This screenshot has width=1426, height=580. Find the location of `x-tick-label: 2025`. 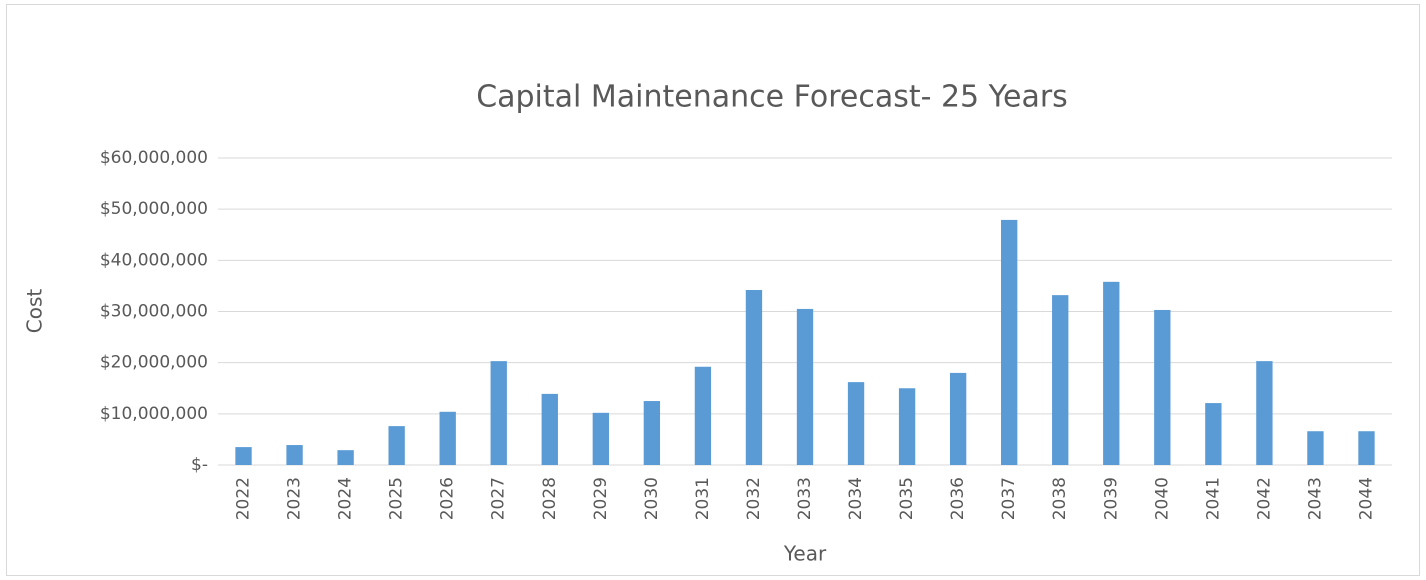

x-tick-label: 2025 is located at coordinates (397, 498).